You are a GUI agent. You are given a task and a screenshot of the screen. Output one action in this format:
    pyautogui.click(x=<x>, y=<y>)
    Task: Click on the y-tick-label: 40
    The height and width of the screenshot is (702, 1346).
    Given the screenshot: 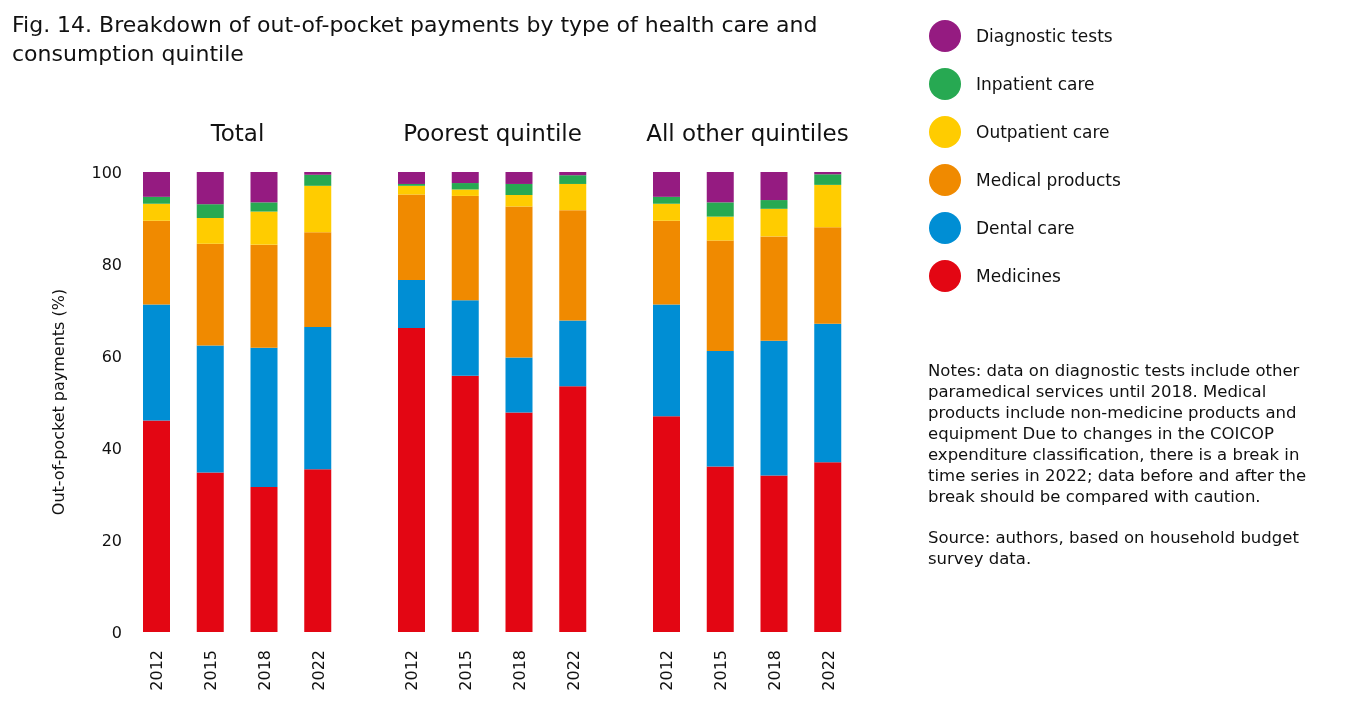 What is the action you would take?
    pyautogui.click(x=111, y=448)
    